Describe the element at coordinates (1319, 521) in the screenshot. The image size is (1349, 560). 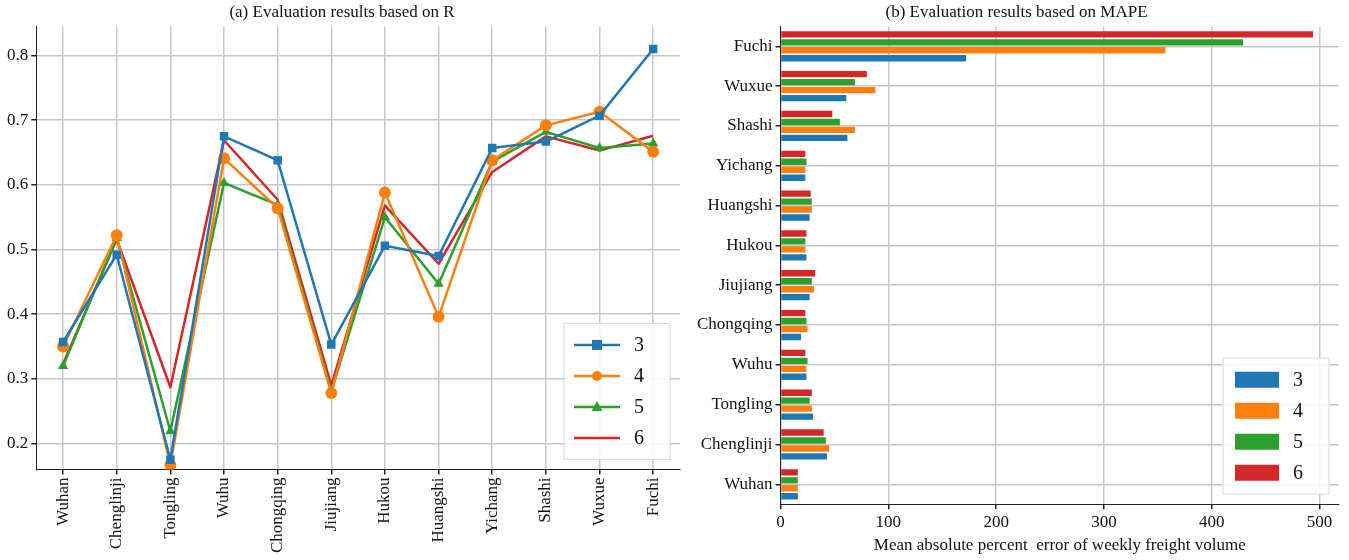
I see `x-tick-label: 500` at that location.